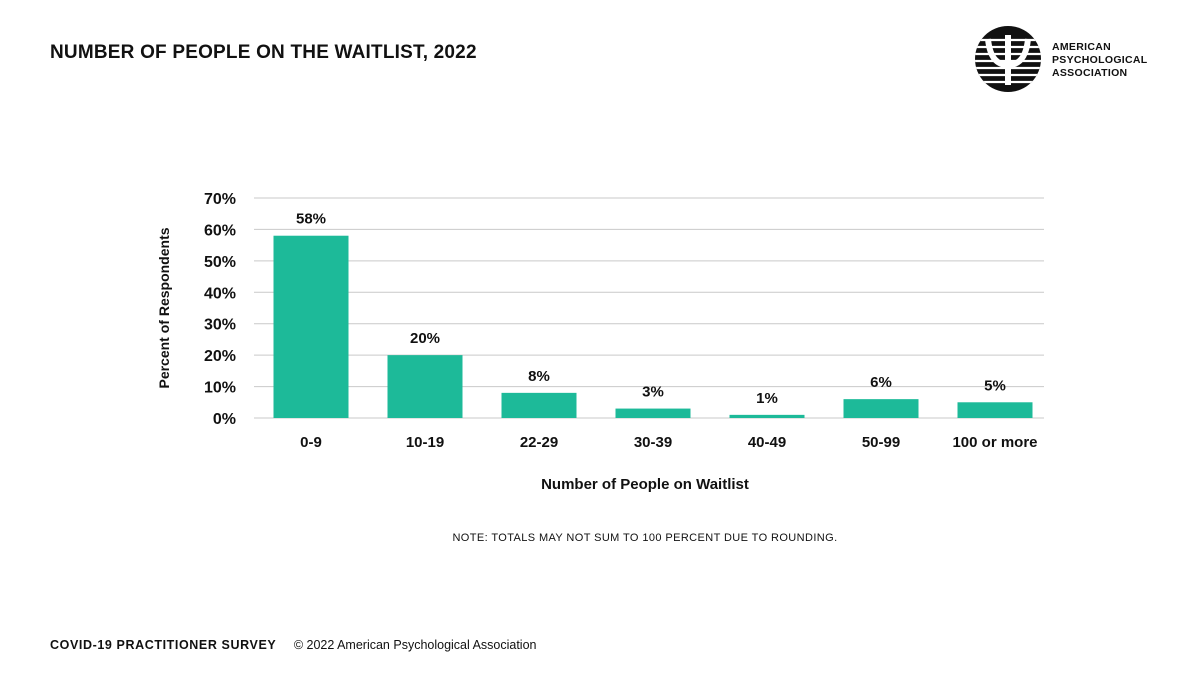  Describe the element at coordinates (645, 484) in the screenshot. I see `x-axis-title: Number of People on Waitlist` at that location.